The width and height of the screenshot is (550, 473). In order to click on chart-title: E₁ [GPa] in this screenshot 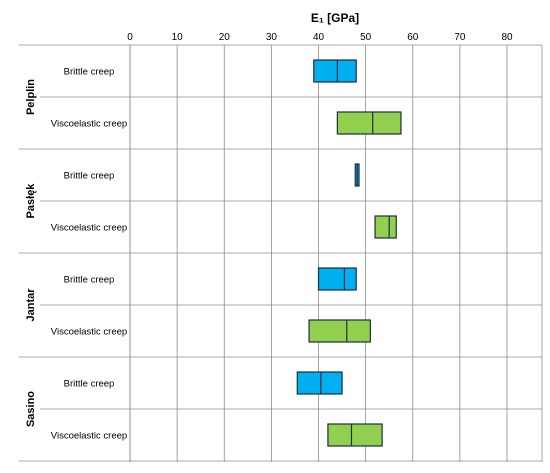, I will do `click(335, 18)`.